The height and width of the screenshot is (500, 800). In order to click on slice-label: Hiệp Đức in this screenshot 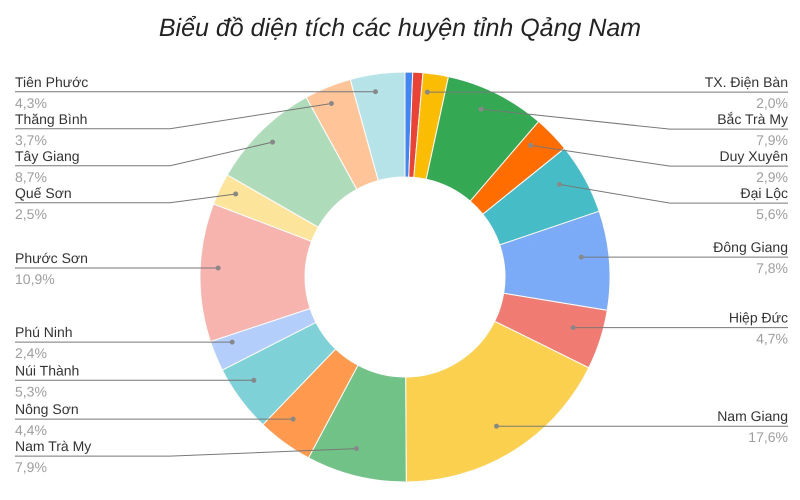, I will do `click(758, 318)`.